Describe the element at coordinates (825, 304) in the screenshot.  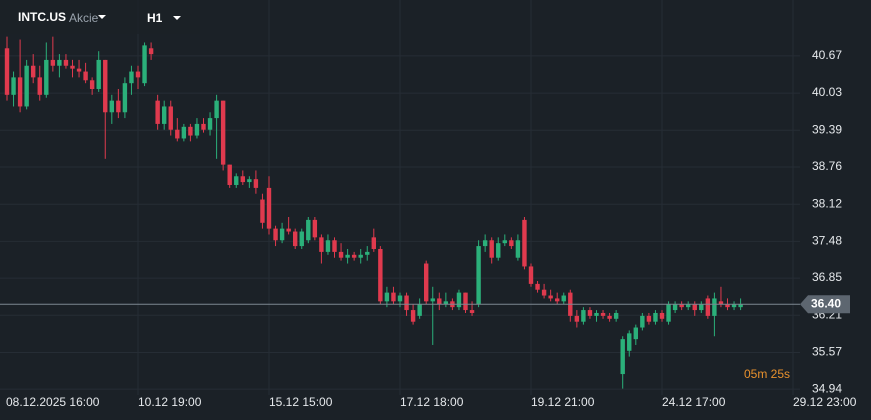
I see `last-price-tag` at that location.